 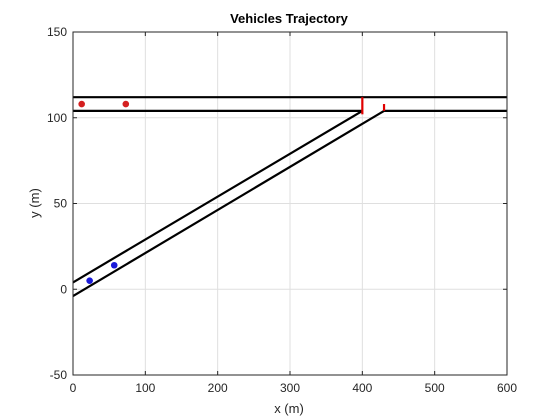 I want to click on y-tick-label: -50, so click(x=59, y=375).